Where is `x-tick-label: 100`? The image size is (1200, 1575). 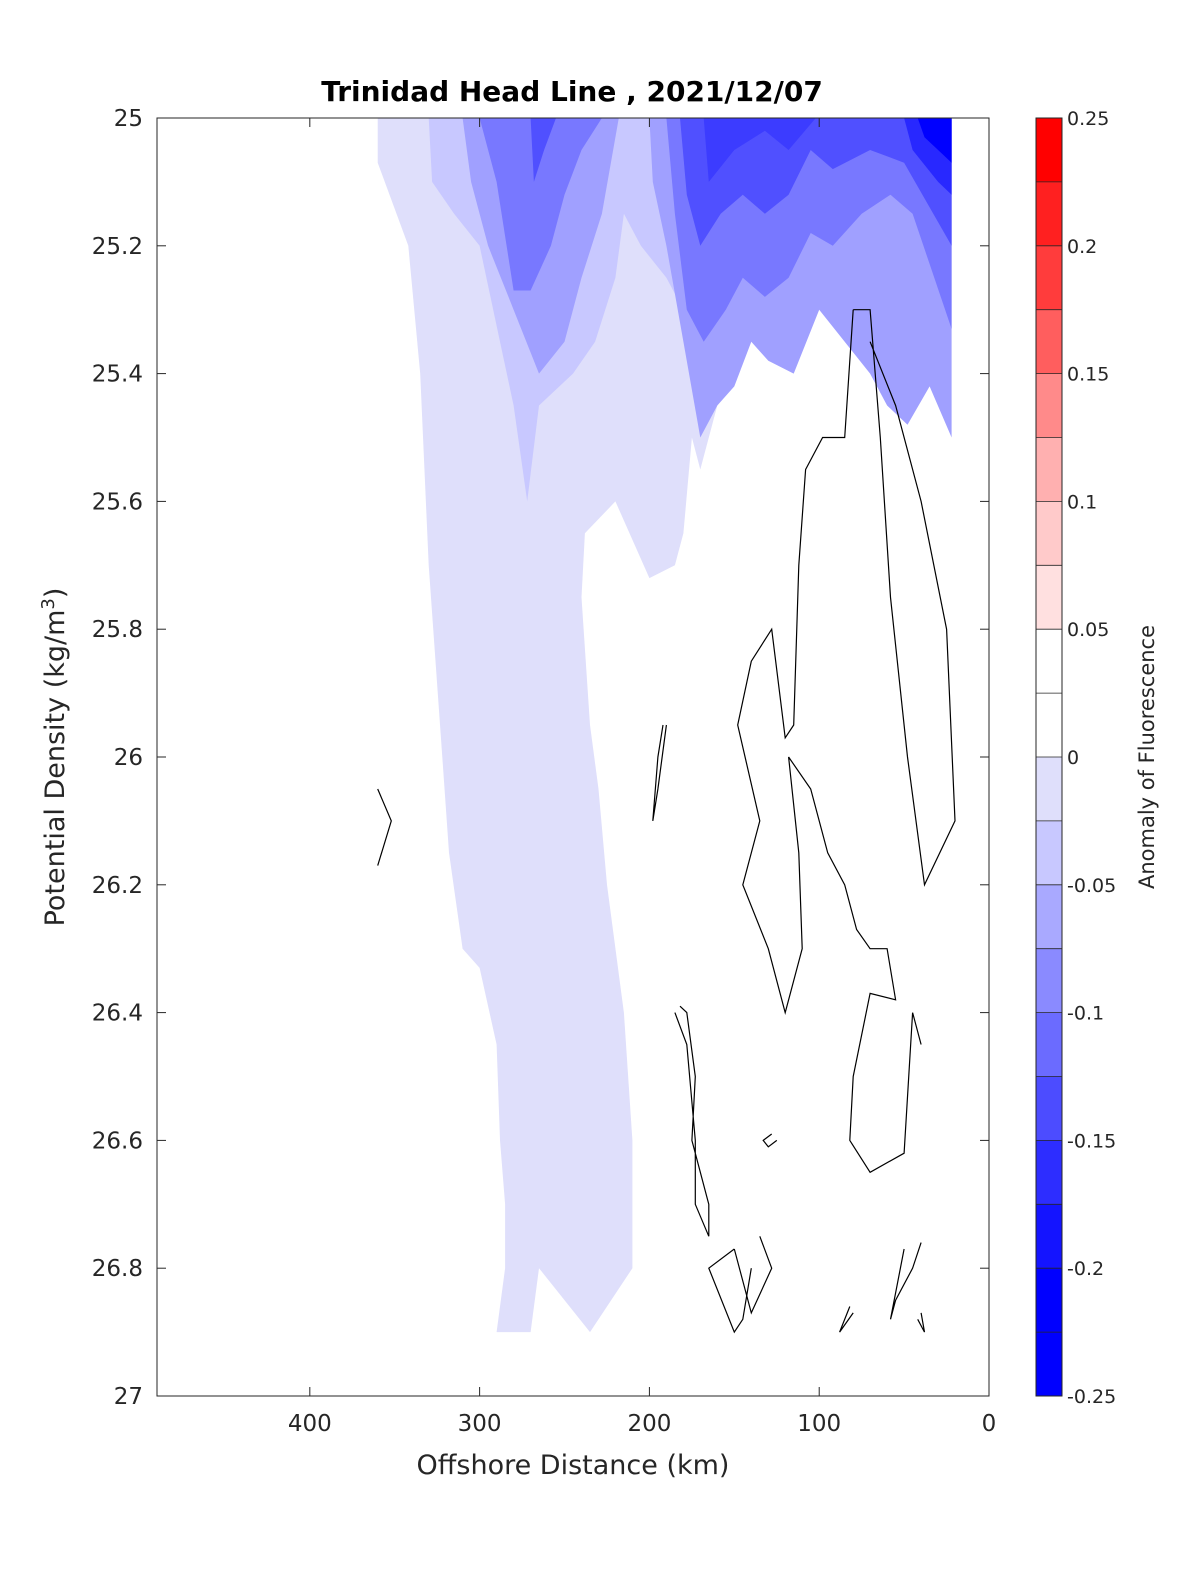
x-tick-label: 100 is located at coordinates (819, 1424).